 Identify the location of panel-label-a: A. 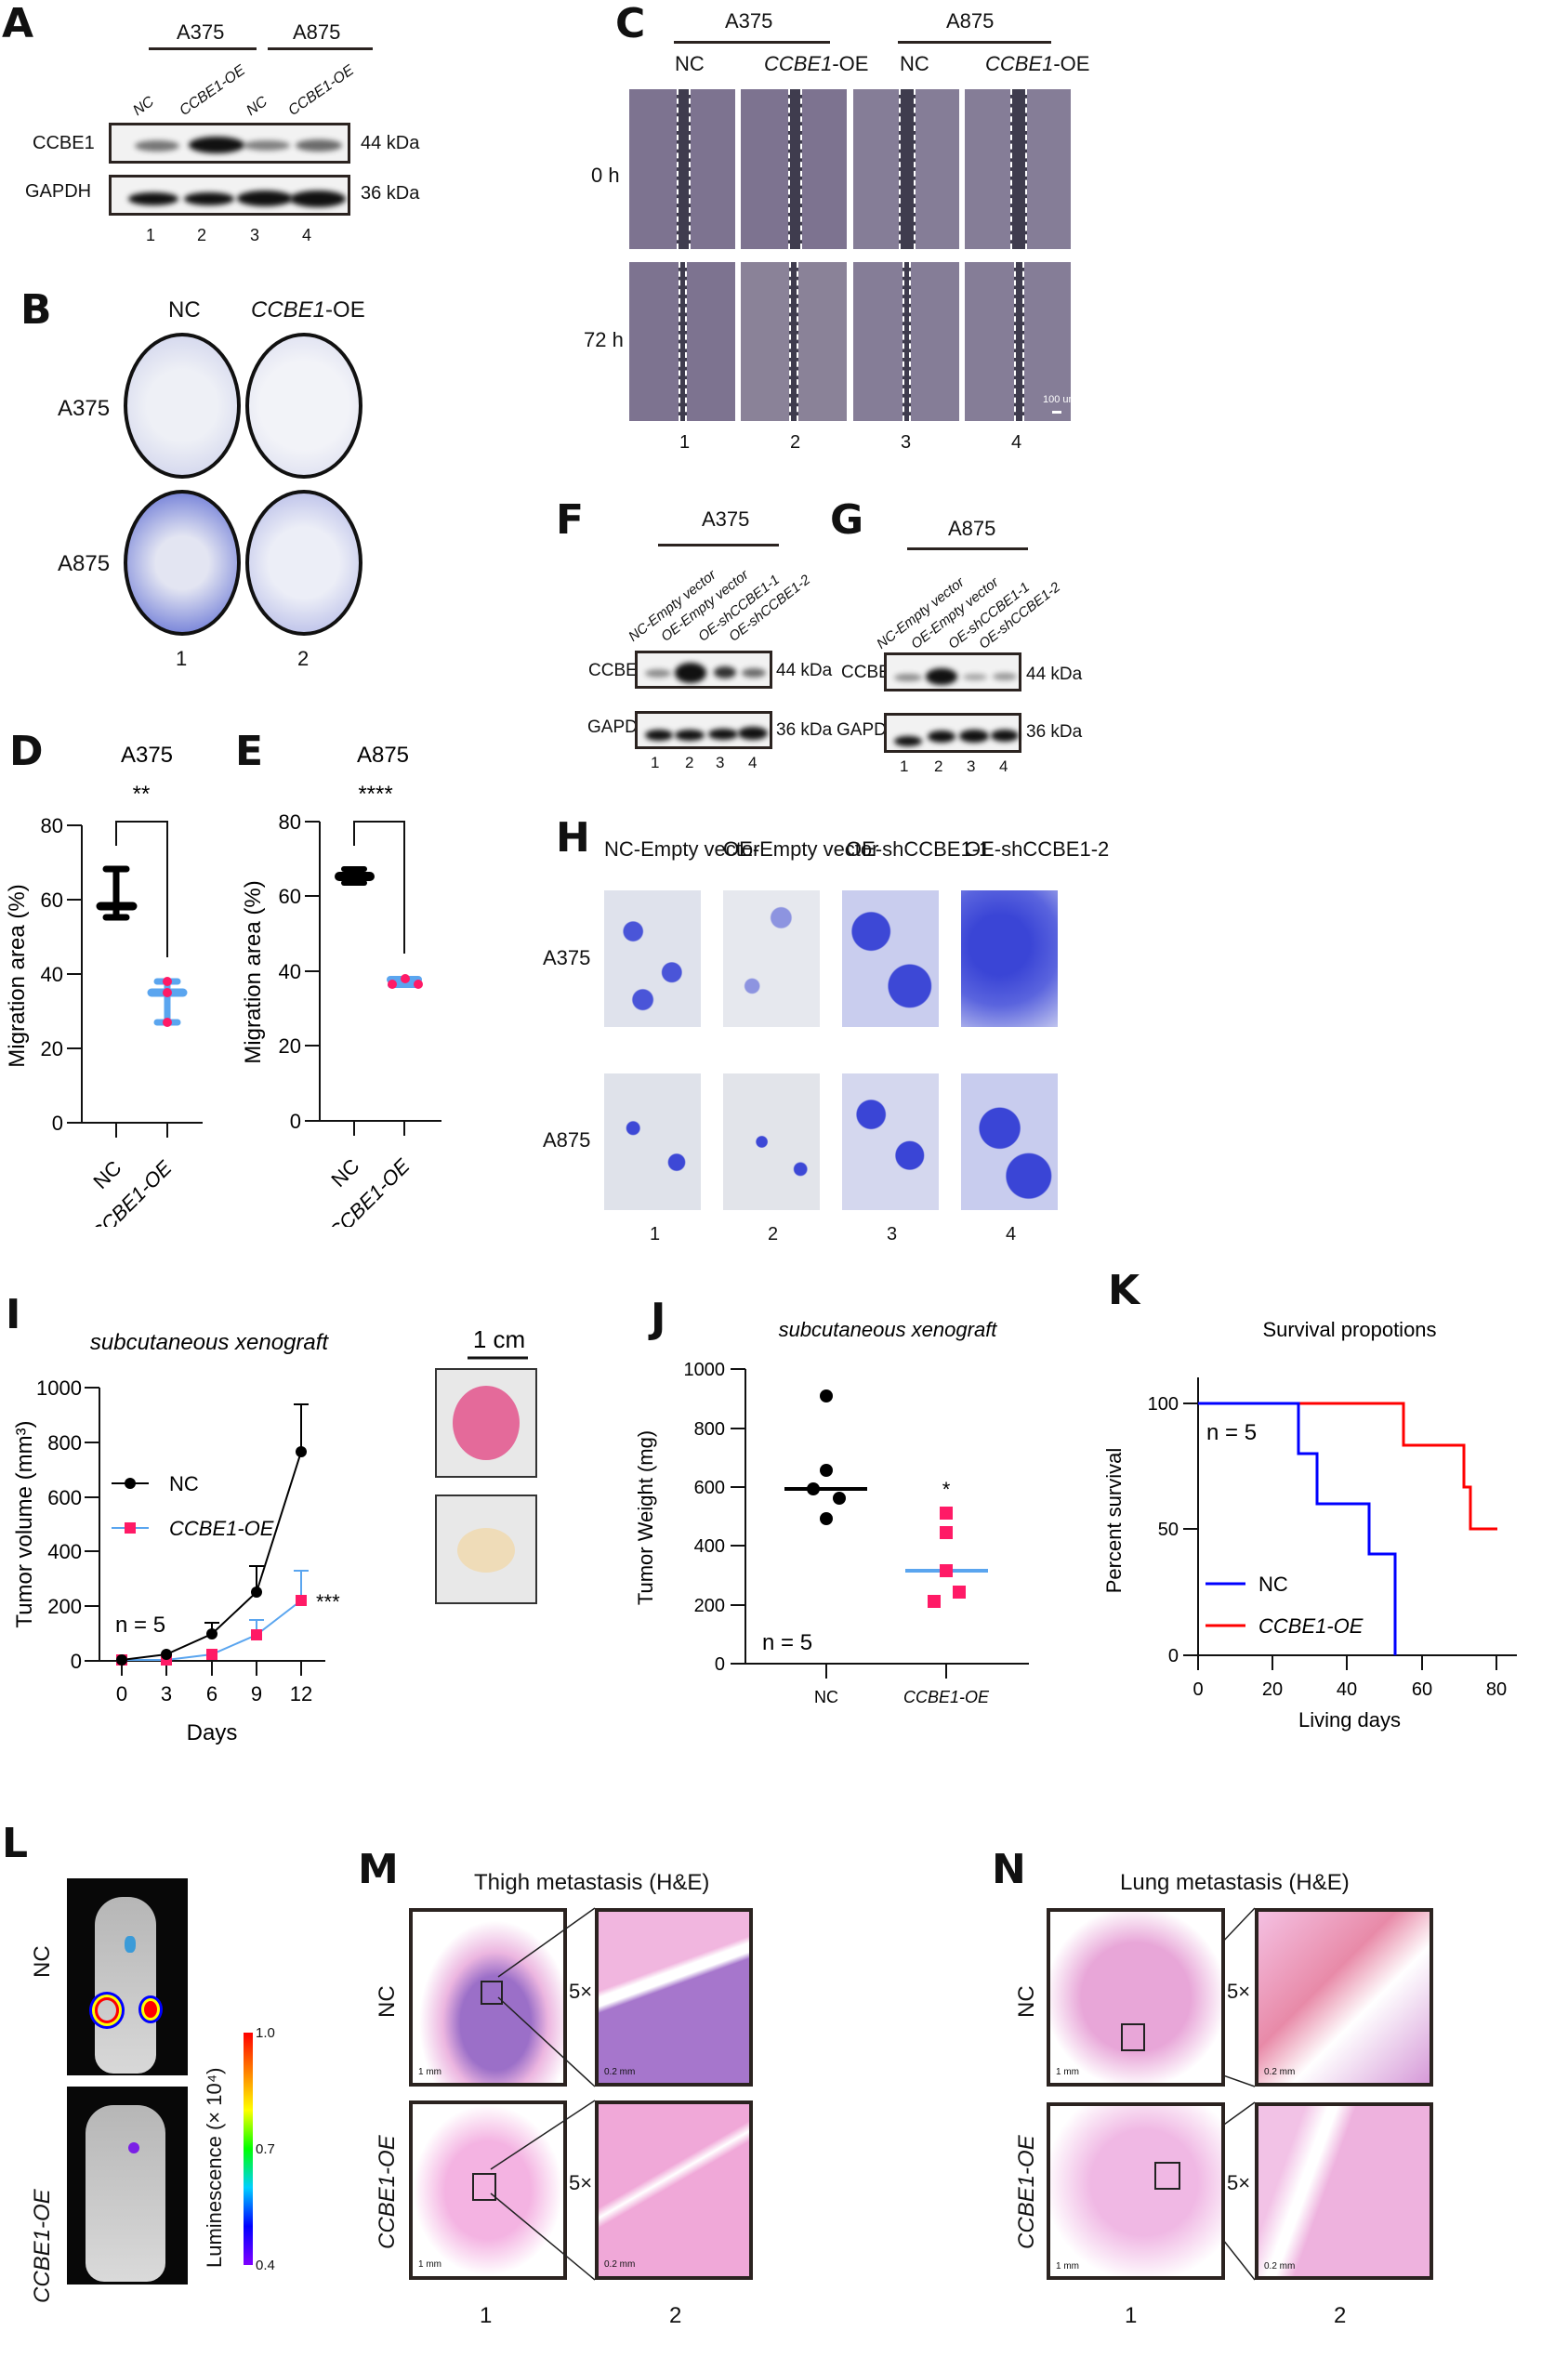
(18, 23).